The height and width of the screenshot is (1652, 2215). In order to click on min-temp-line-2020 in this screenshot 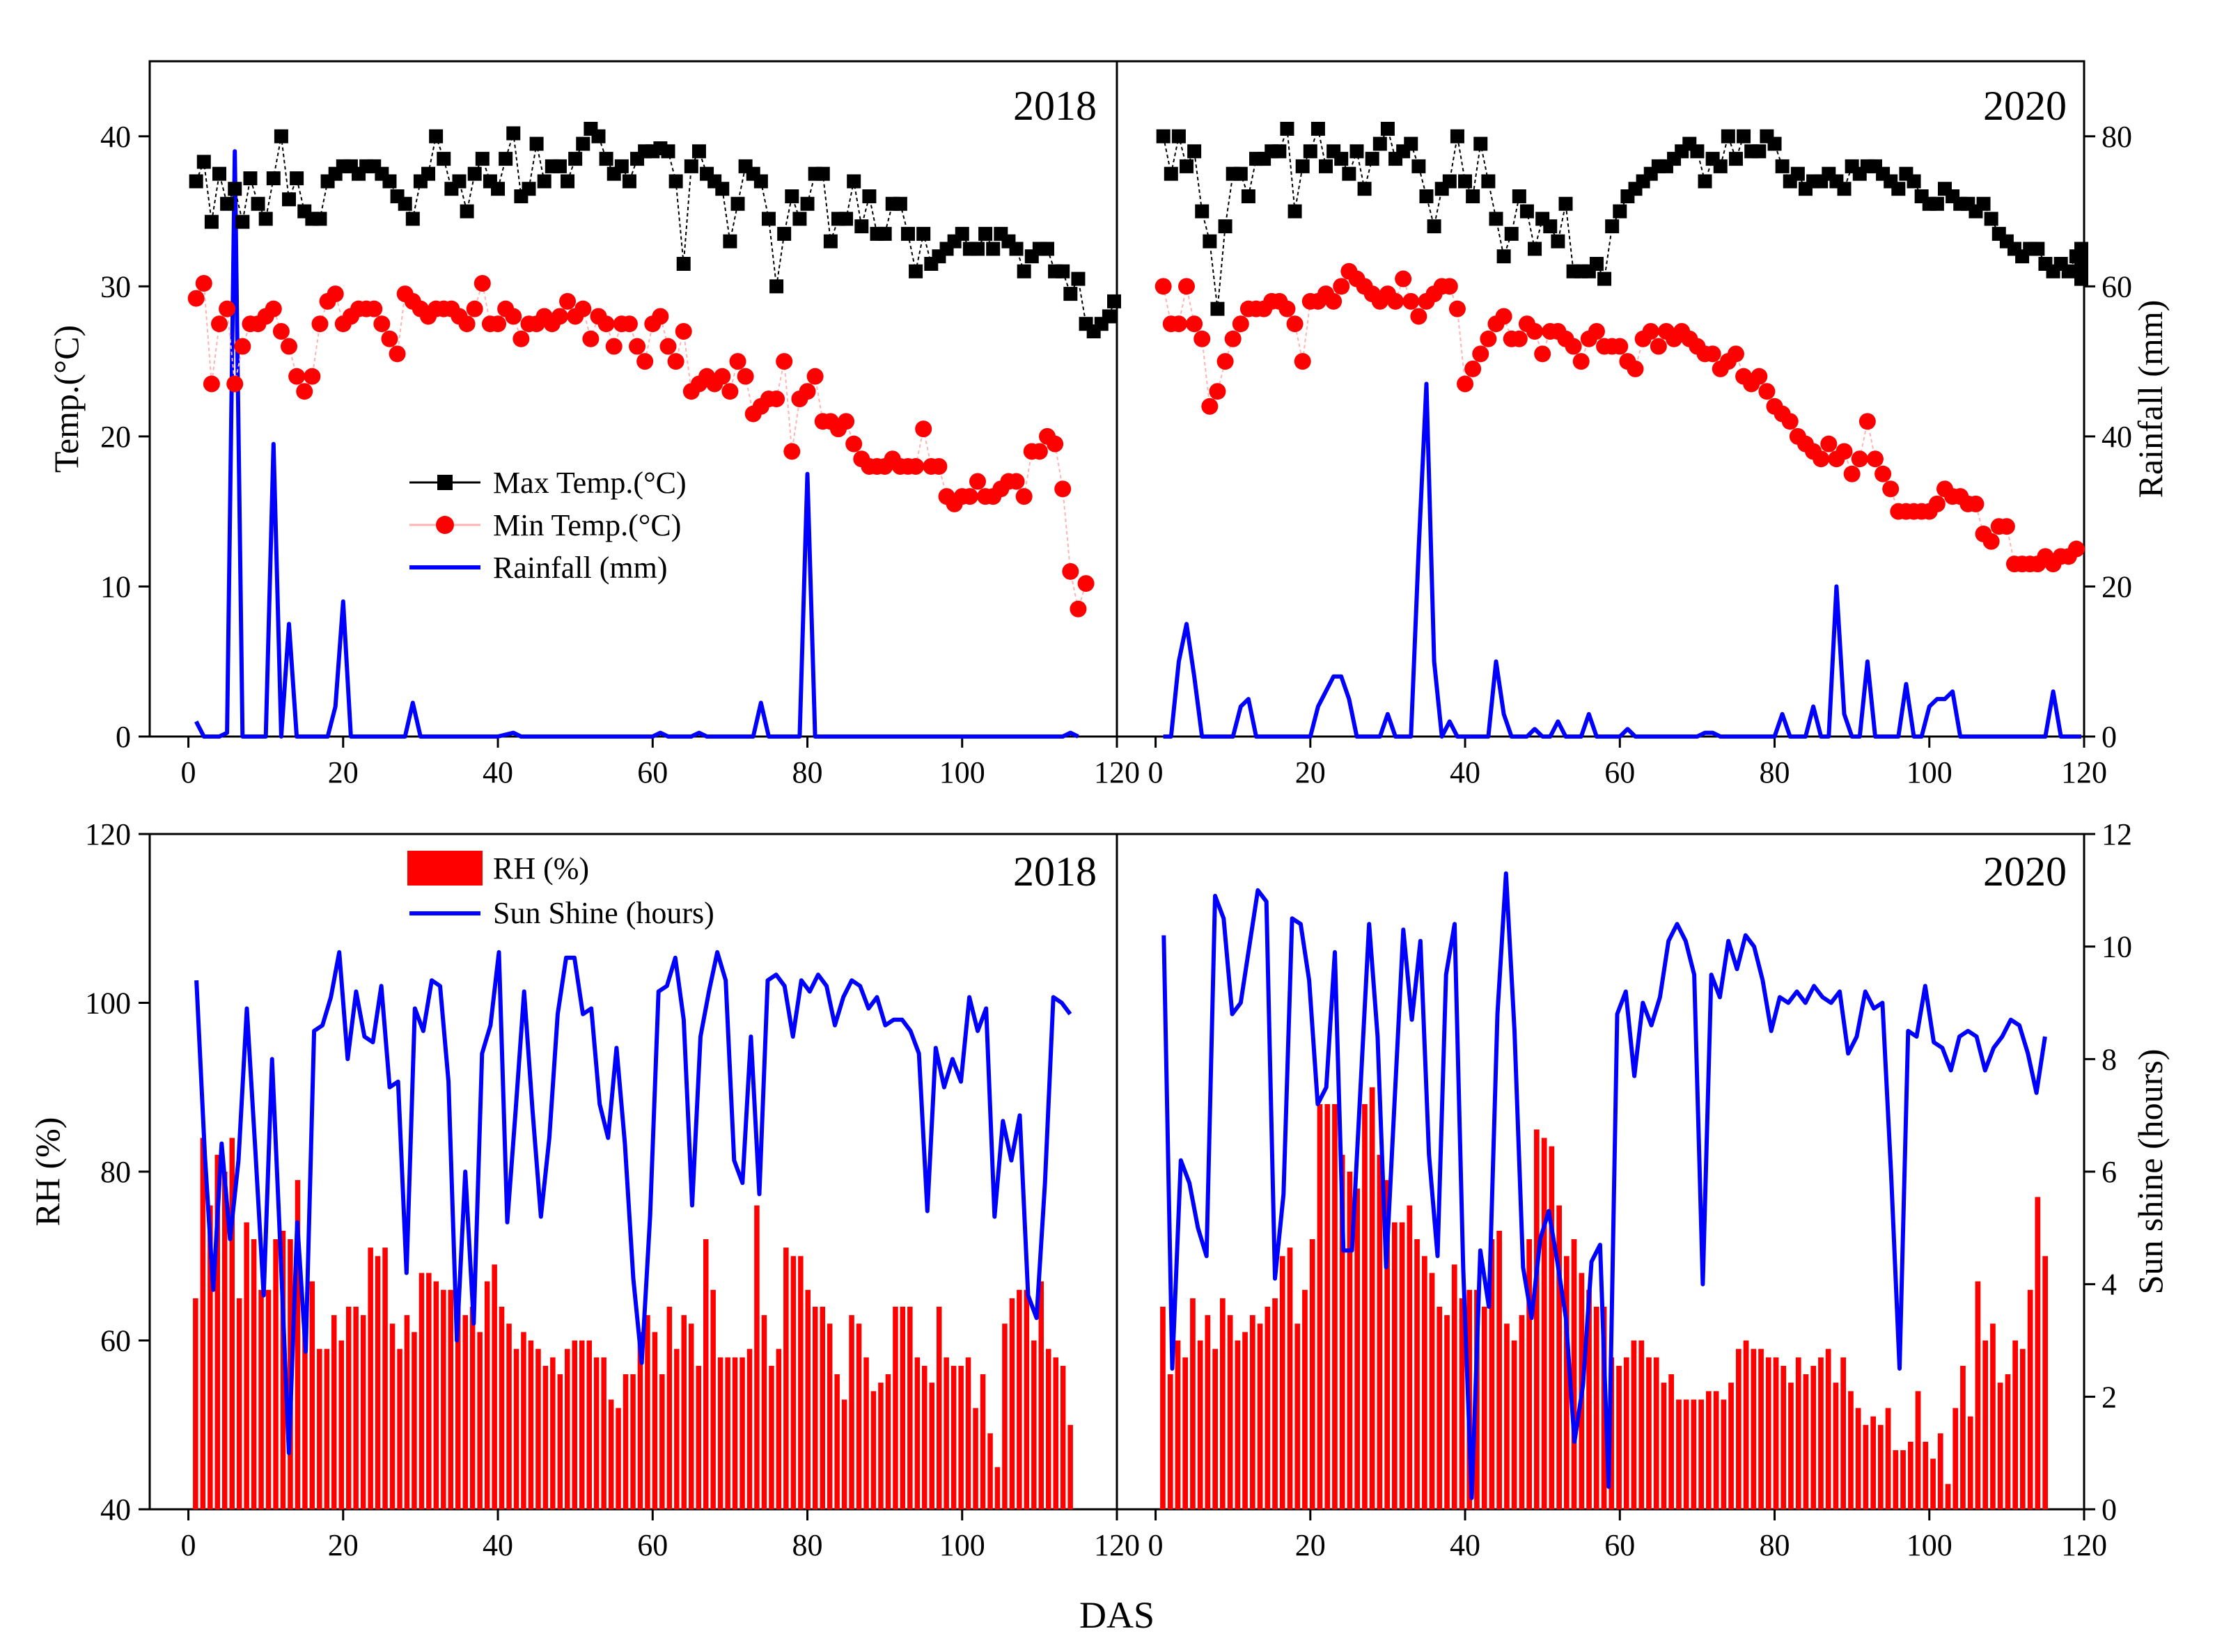, I will do `click(1619, 417)`.